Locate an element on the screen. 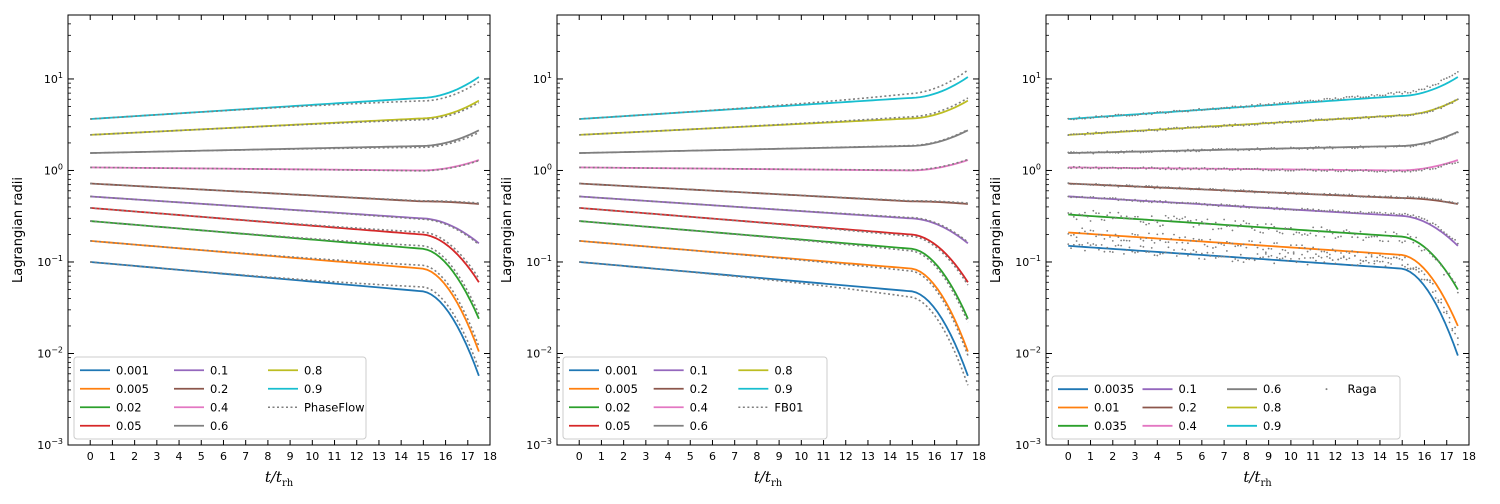 The image size is (1500, 504). legend-label: 0.2 is located at coordinates (1188, 408).